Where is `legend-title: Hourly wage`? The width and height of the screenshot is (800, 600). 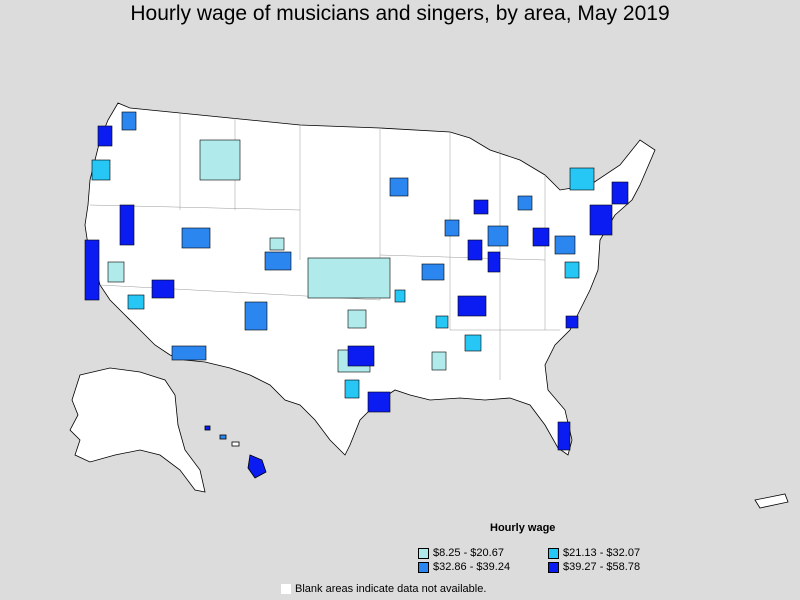
legend-title: Hourly wage is located at coordinates (523, 528).